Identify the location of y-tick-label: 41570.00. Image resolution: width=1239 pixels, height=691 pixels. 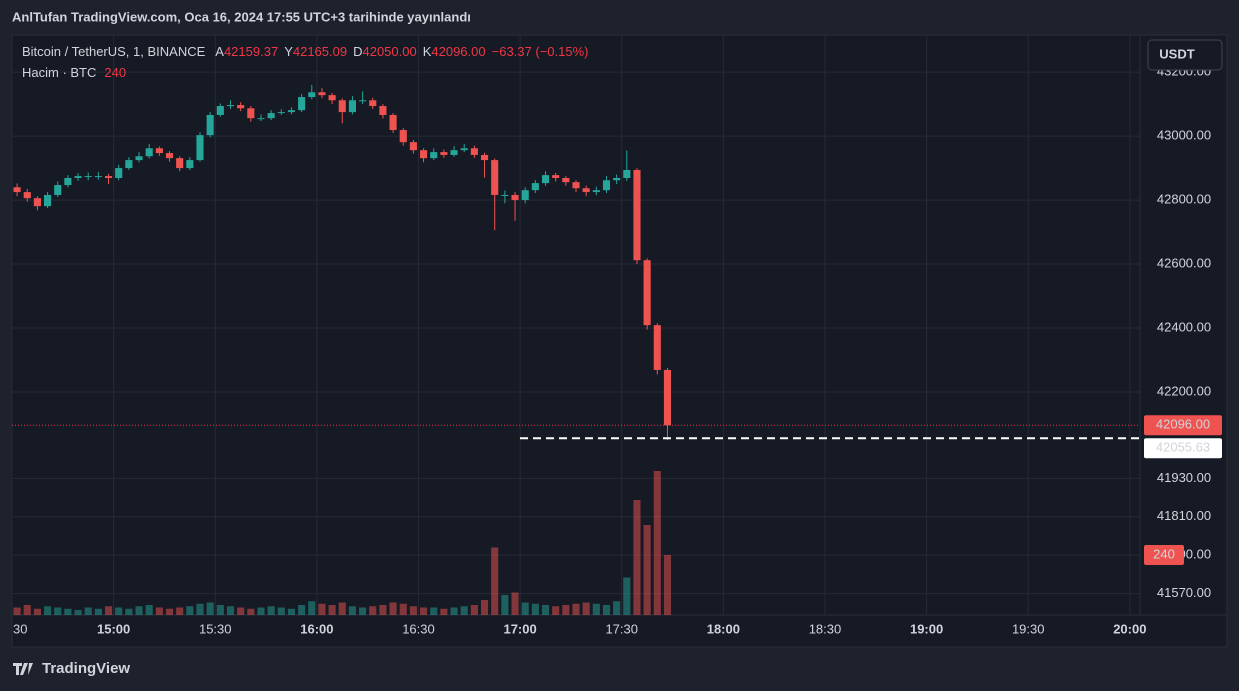
(1184, 592).